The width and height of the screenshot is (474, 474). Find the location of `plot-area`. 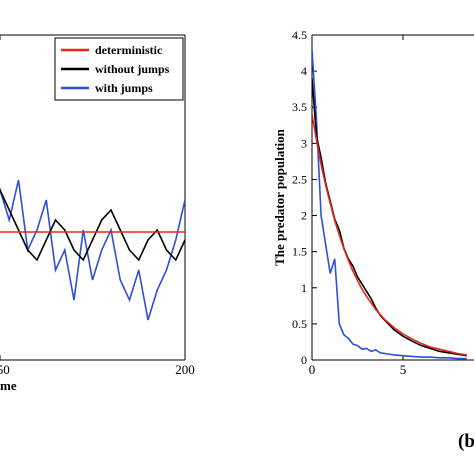

plot-area is located at coordinates (92, 250).